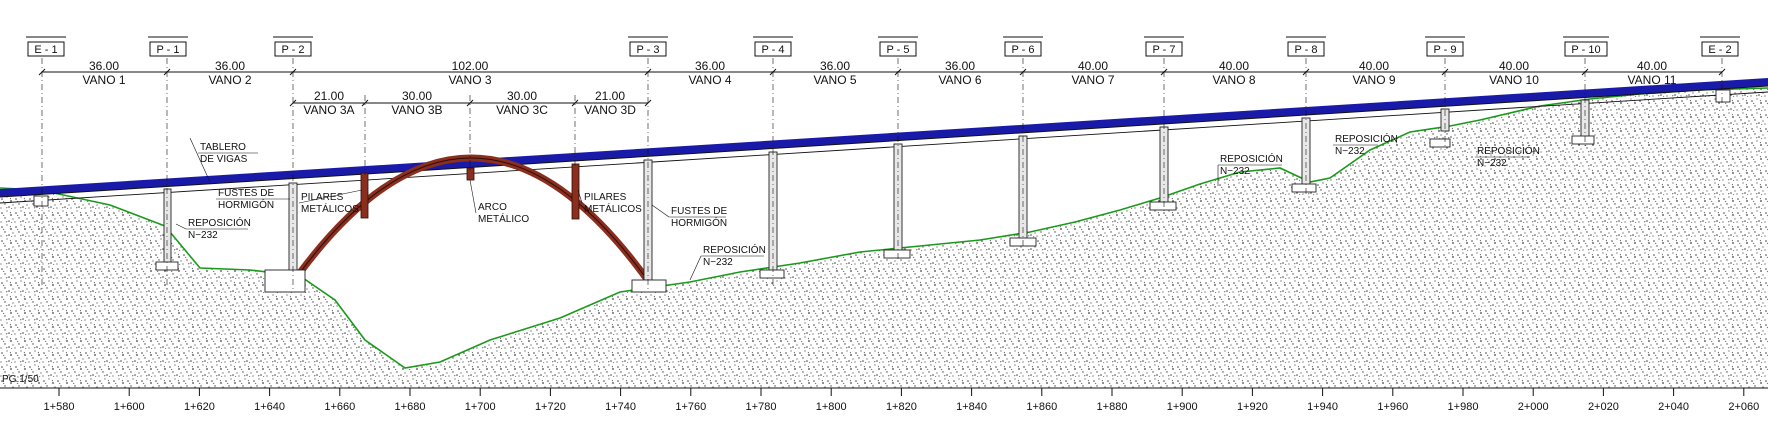 The width and height of the screenshot is (1768, 428). Describe the element at coordinates (834, 80) in the screenshot. I see `span-5-name: VANO 5` at that location.